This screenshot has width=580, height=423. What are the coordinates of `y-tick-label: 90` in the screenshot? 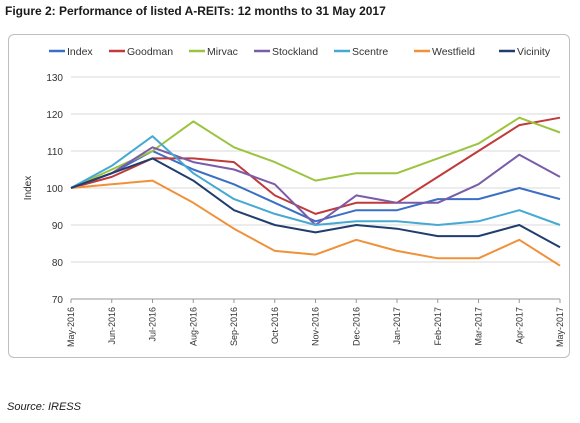 It's located at (58, 226).